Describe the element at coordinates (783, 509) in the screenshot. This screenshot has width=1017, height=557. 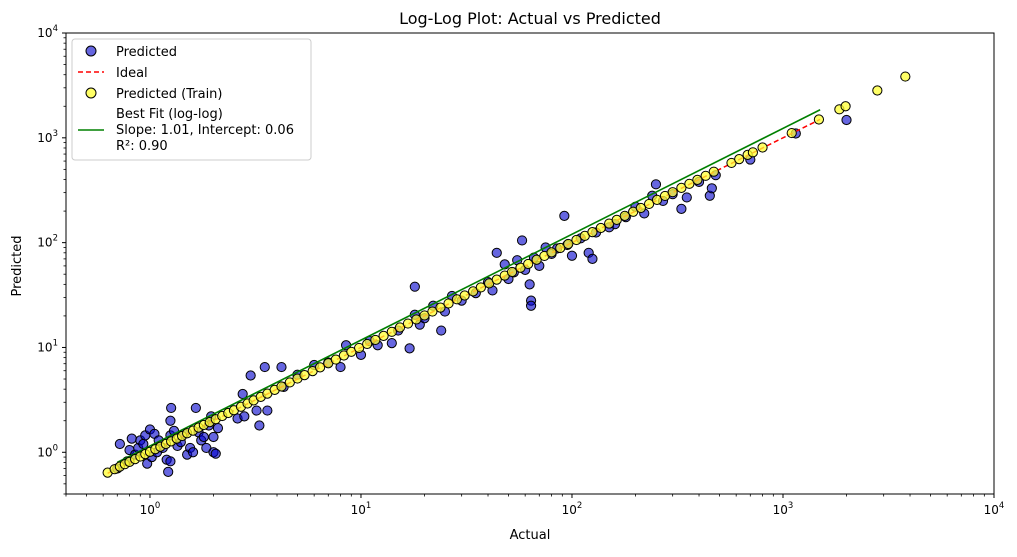
I see `x-tick-label: 10³` at that location.